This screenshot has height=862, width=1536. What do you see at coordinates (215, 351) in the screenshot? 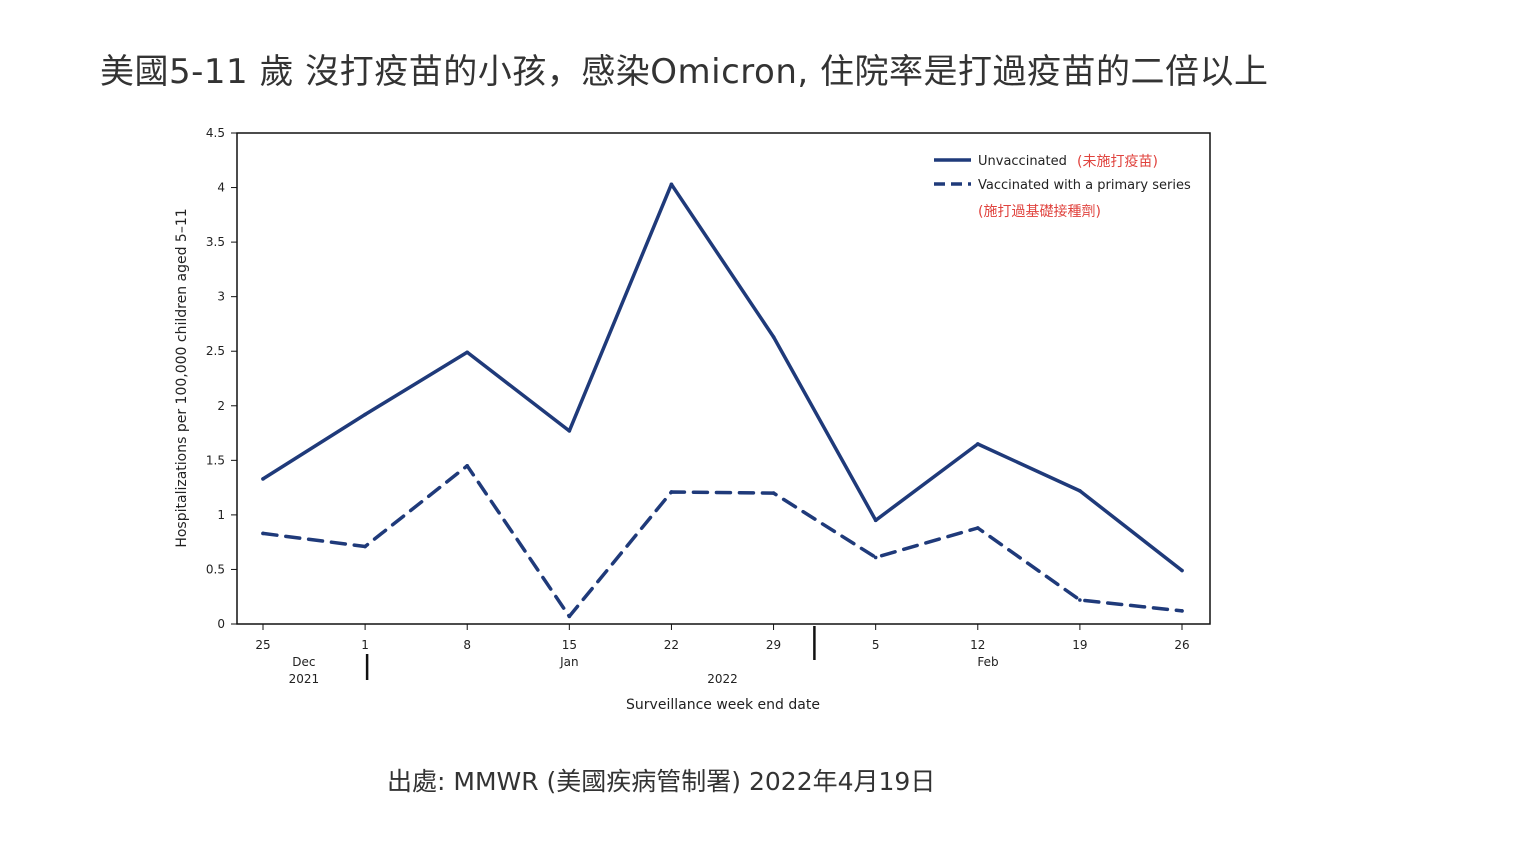
I see `y-tick-label: 2.5` at bounding box center [215, 351].